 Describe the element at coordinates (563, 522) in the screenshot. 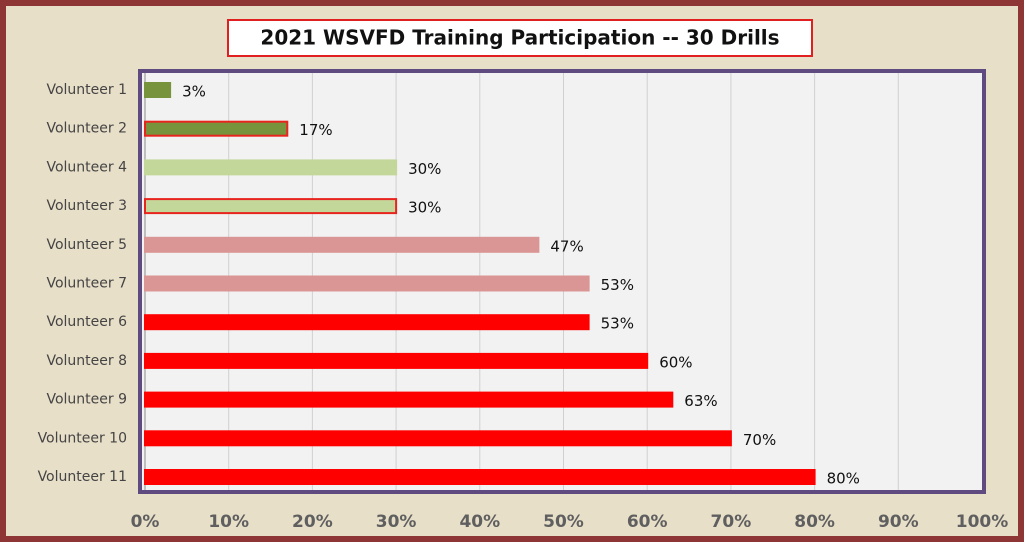

I see `x-tick-label: 50%` at that location.